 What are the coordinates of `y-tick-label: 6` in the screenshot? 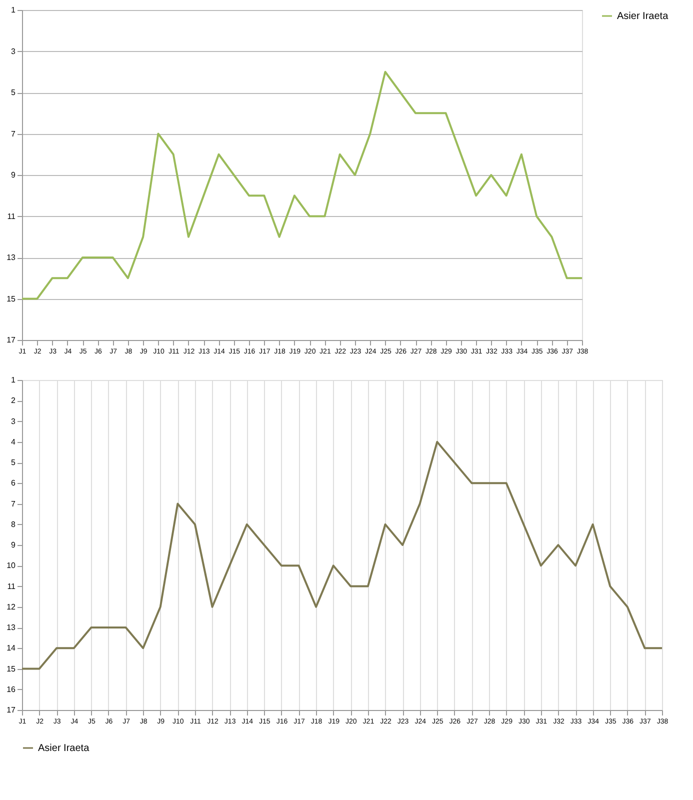 It's located at (13, 483).